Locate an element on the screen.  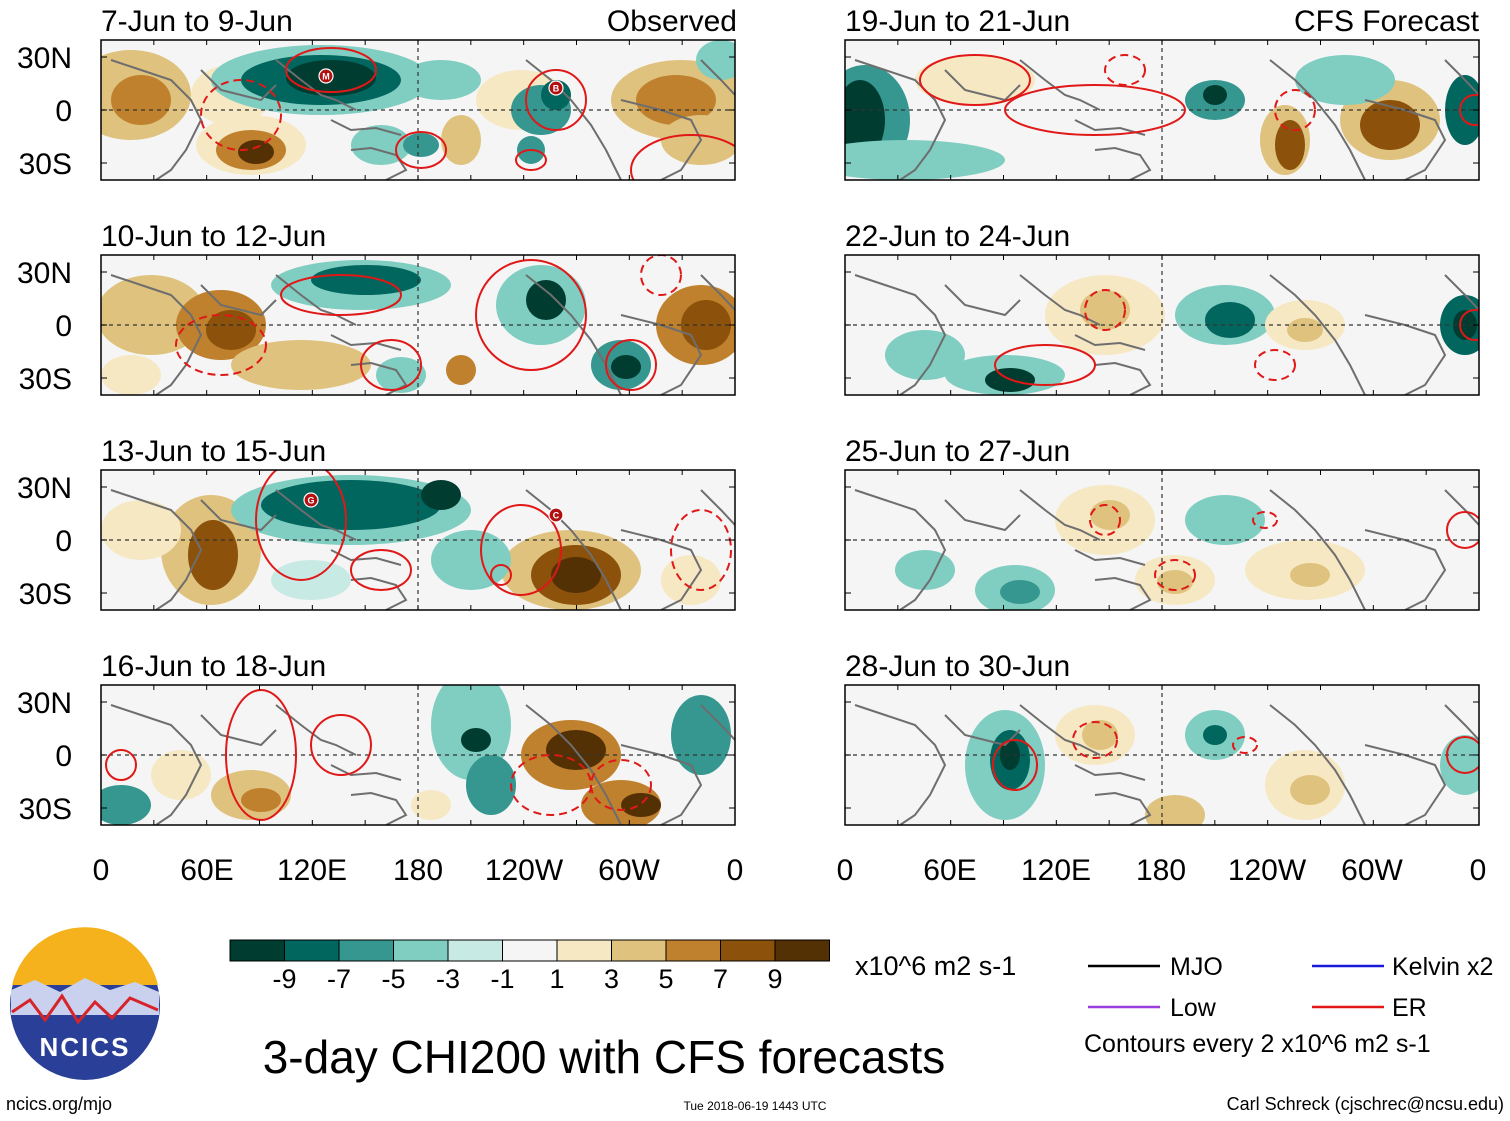
panel-field: MB is located at coordinates (418, 110).